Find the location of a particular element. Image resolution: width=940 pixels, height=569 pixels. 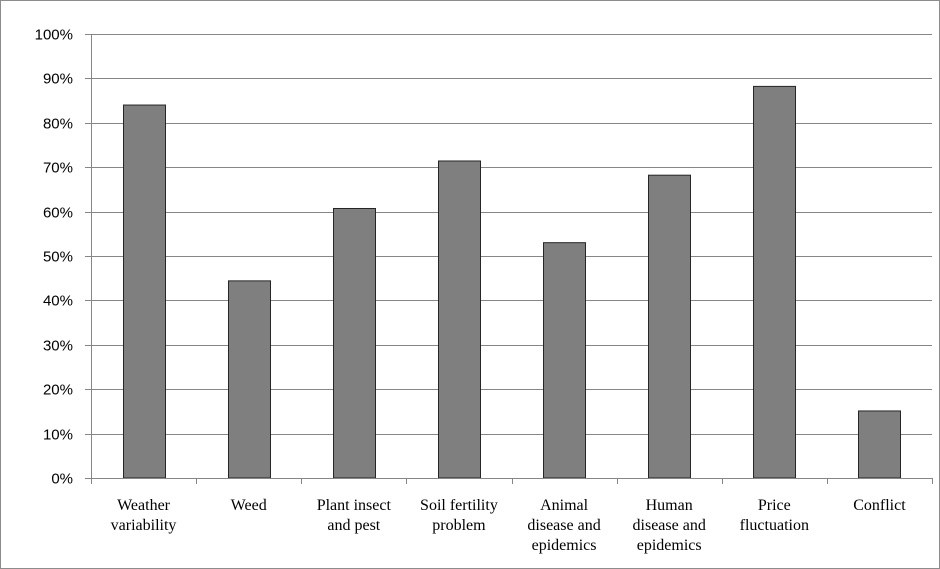

y-tick-label: 80% is located at coordinates (58, 124).